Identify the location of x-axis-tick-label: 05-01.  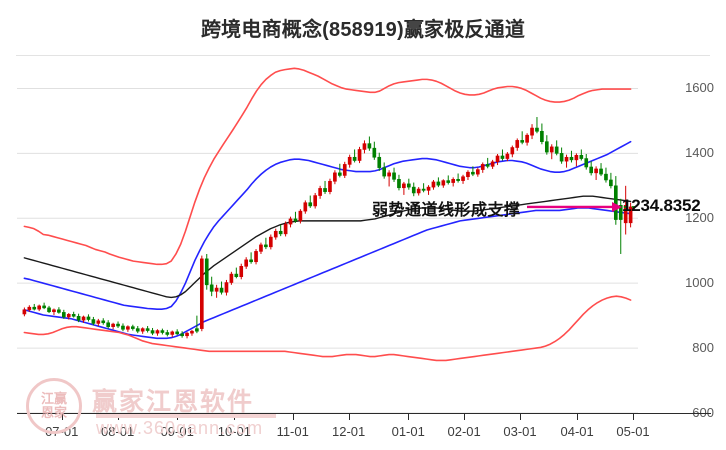
(633, 431).